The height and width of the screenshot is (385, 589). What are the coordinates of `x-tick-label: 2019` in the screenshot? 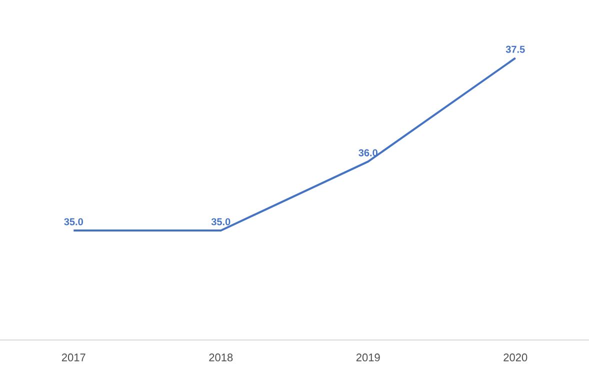 It's located at (368, 358).